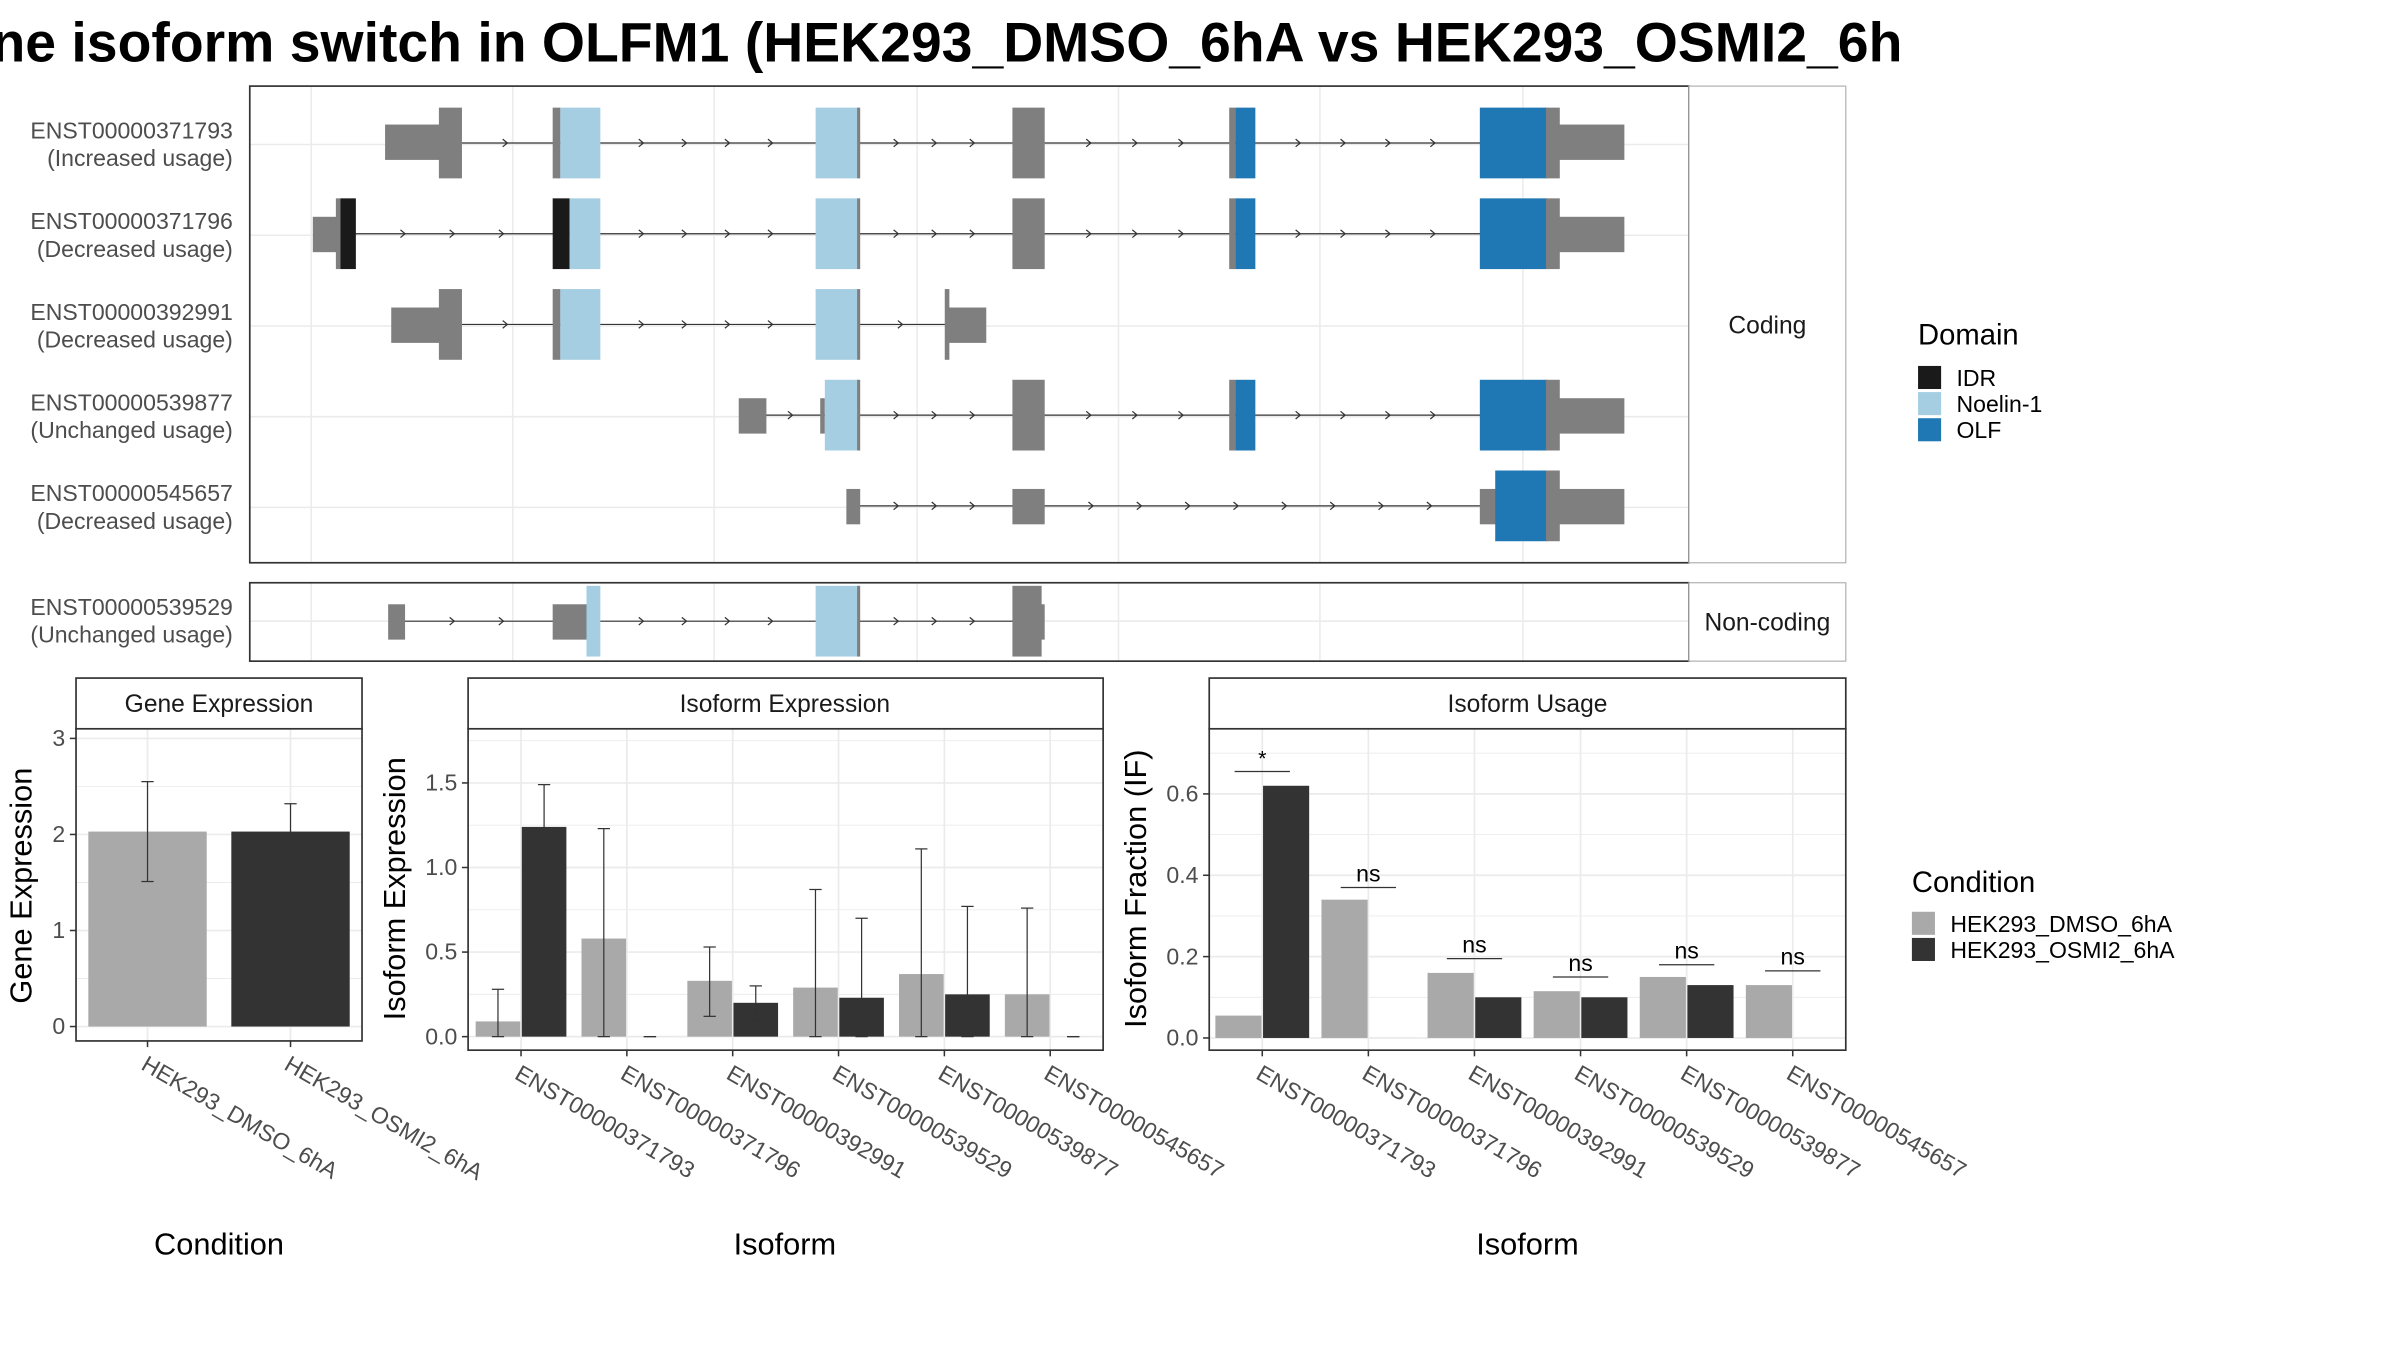 This screenshot has height=1350, width=2400. I want to click on gene-expression-ylabel: Gene Expression, so click(20, 886).